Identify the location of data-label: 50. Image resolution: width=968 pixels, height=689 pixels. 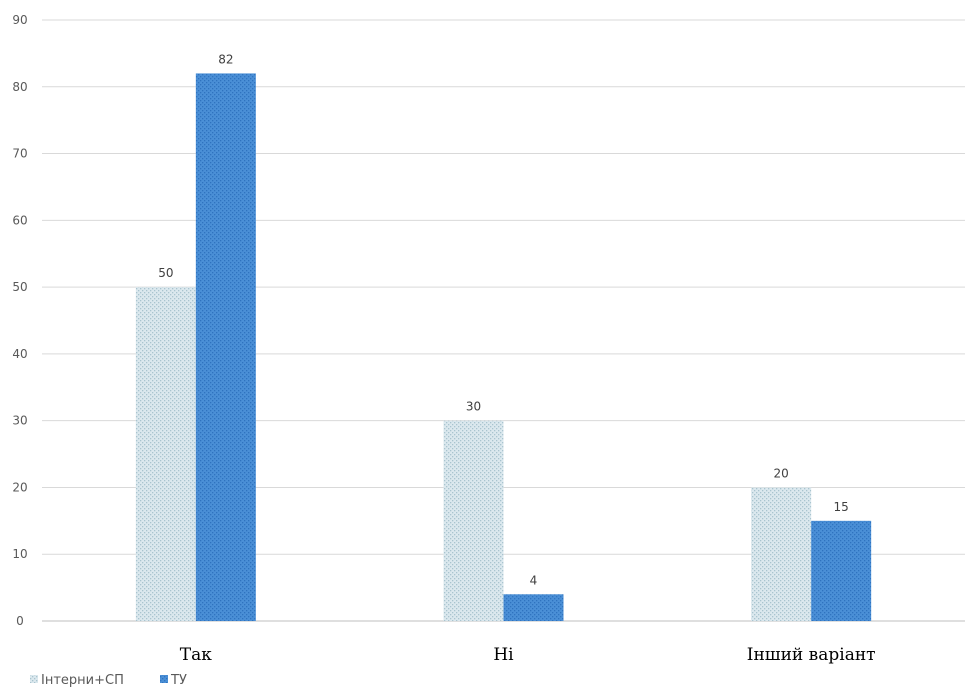
(165, 273).